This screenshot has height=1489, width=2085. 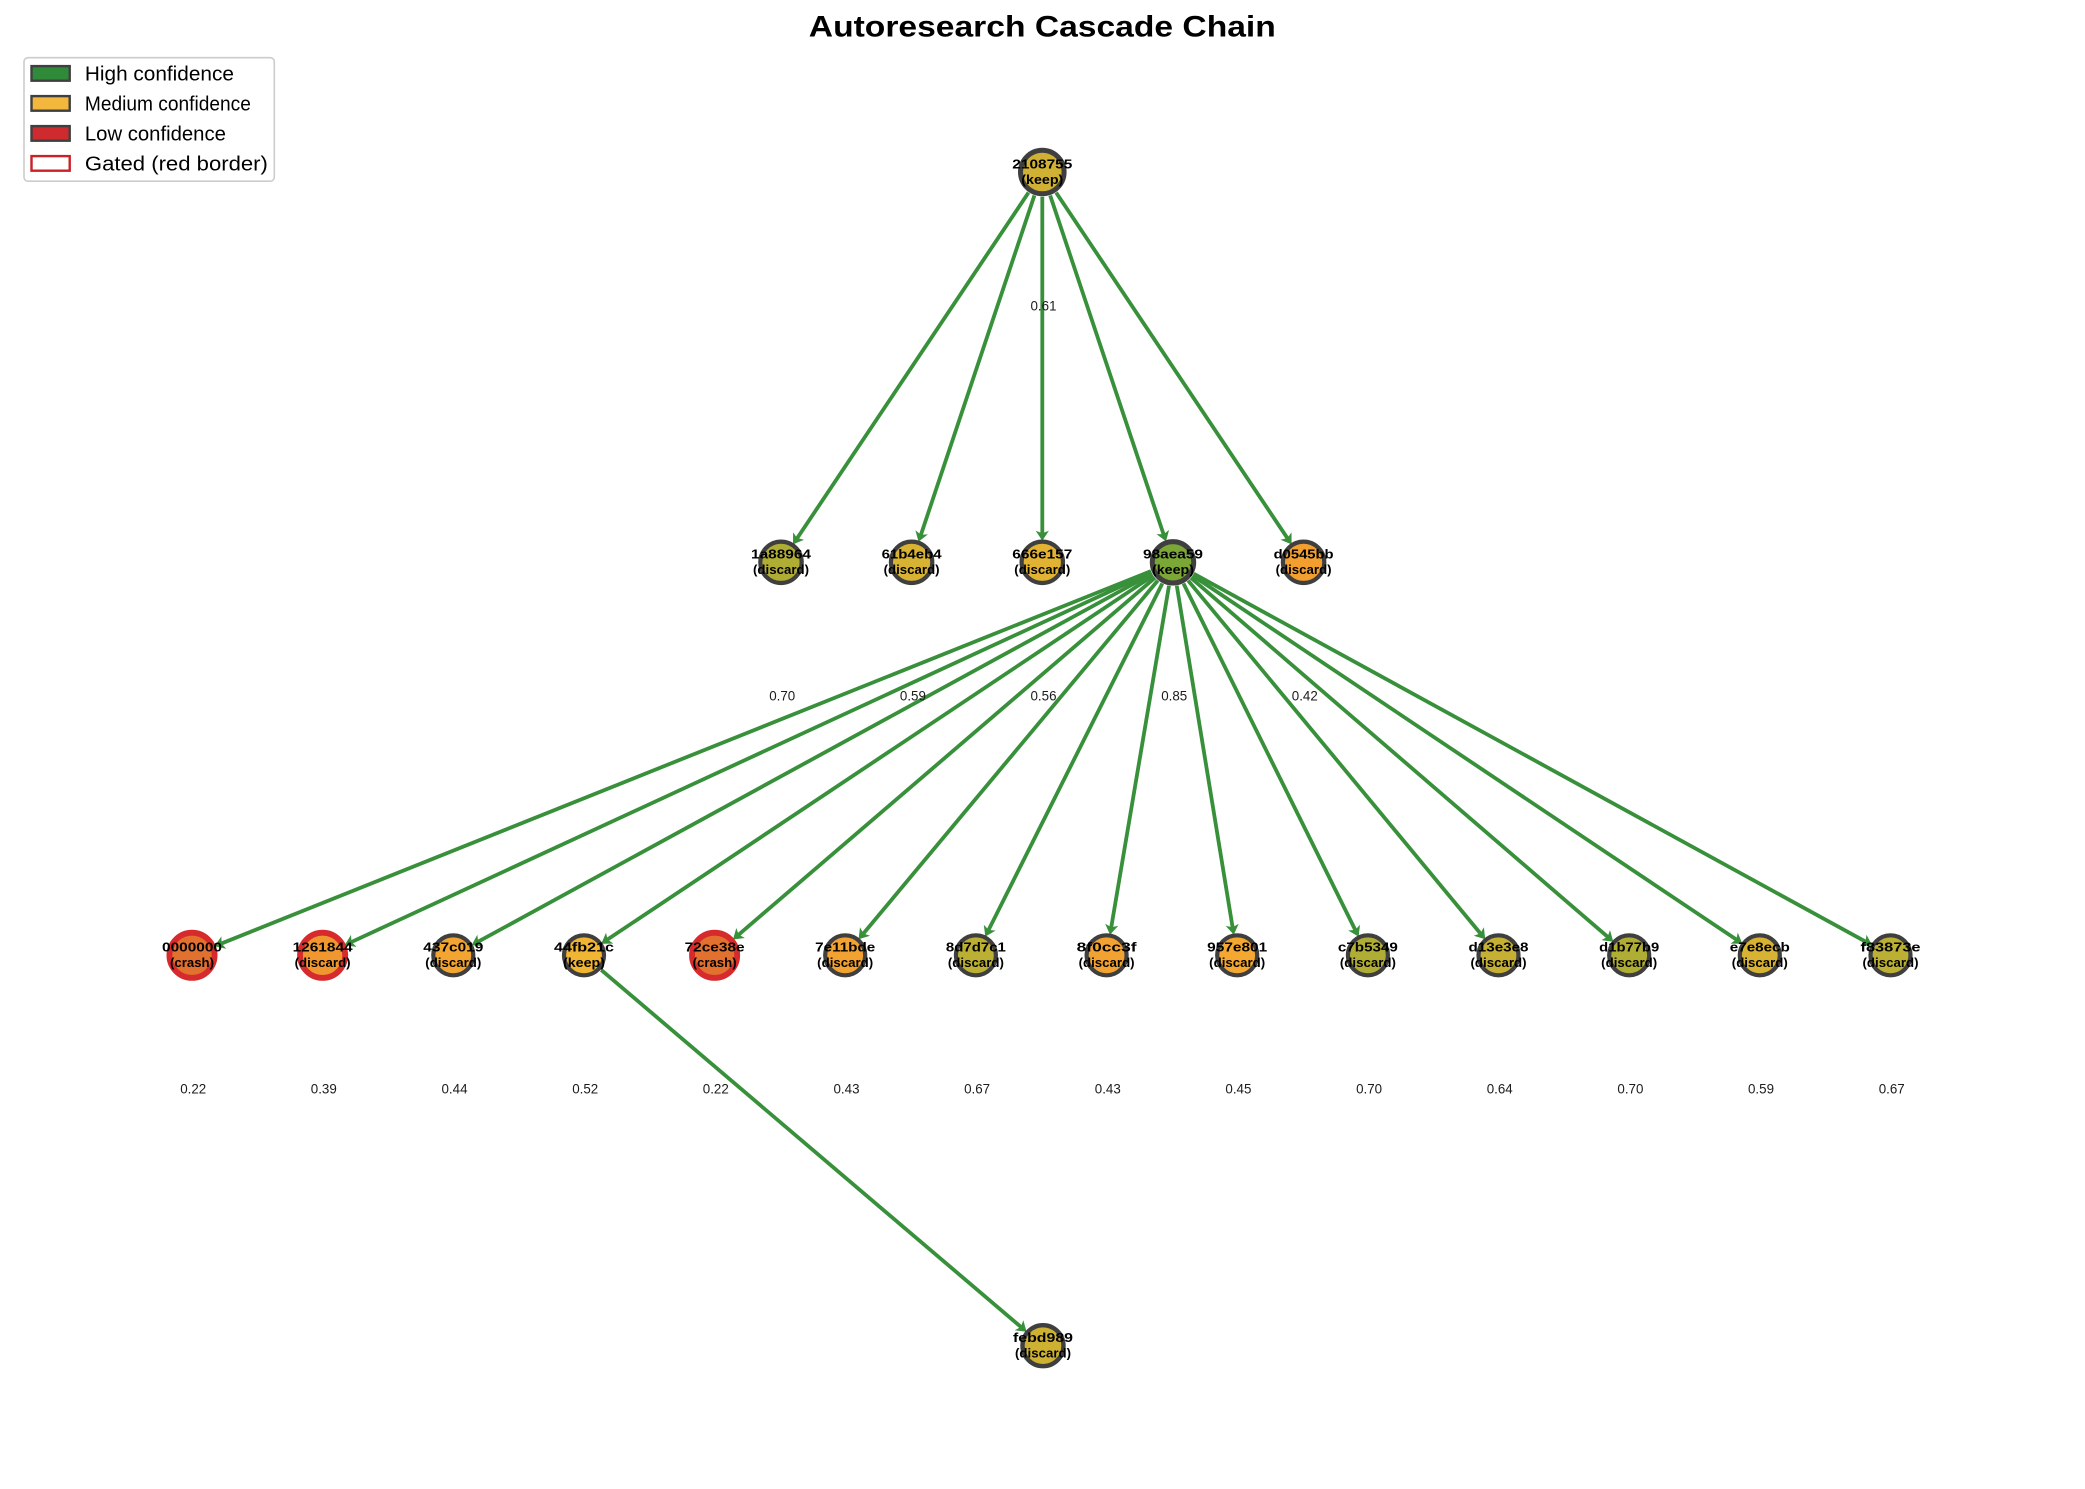 What do you see at coordinates (155, 134) in the screenshot?
I see `svg-text: Low confidence` at bounding box center [155, 134].